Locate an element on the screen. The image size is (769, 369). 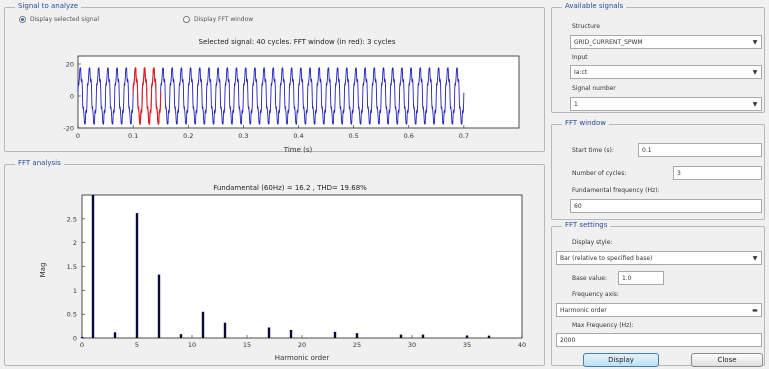
number-of-cycles-input: 3 is located at coordinates (717, 173).